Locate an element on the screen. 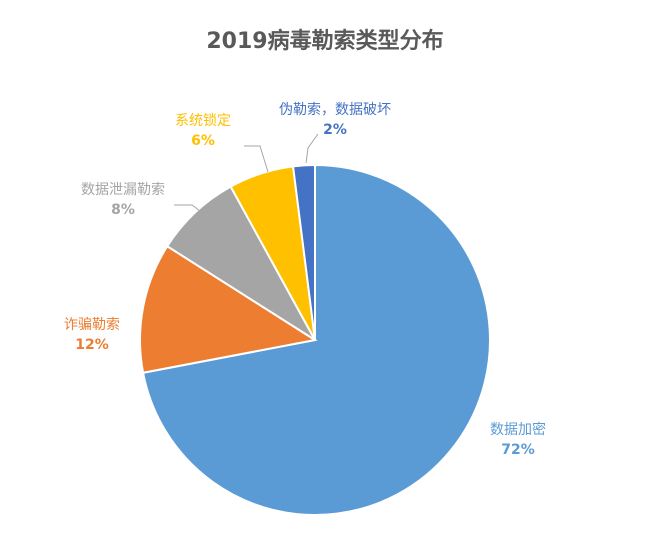 This screenshot has width=650, height=549. slice-value-label: 2% is located at coordinates (335, 130).